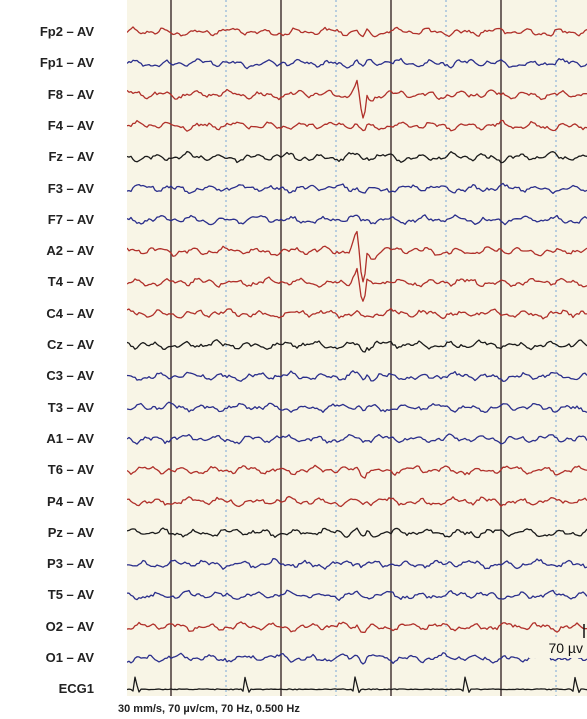  I want to click on channel-label: O1 – AV, so click(69, 657).